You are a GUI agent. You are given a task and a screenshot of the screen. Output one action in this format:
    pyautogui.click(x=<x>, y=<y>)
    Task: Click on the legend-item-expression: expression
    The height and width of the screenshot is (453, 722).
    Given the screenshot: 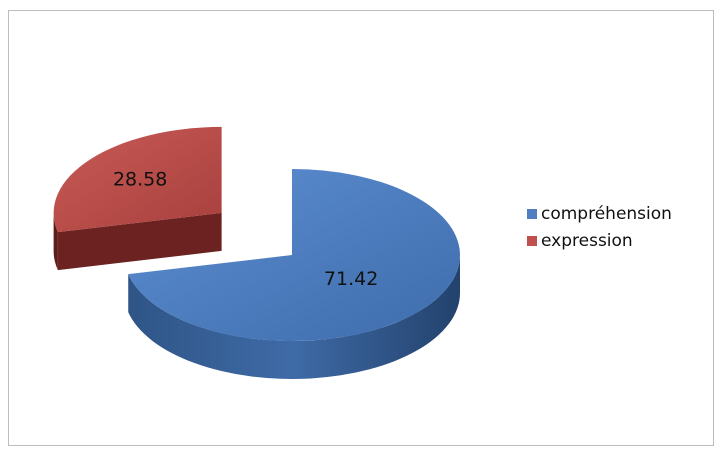 What is the action you would take?
    pyautogui.click(x=599, y=240)
    